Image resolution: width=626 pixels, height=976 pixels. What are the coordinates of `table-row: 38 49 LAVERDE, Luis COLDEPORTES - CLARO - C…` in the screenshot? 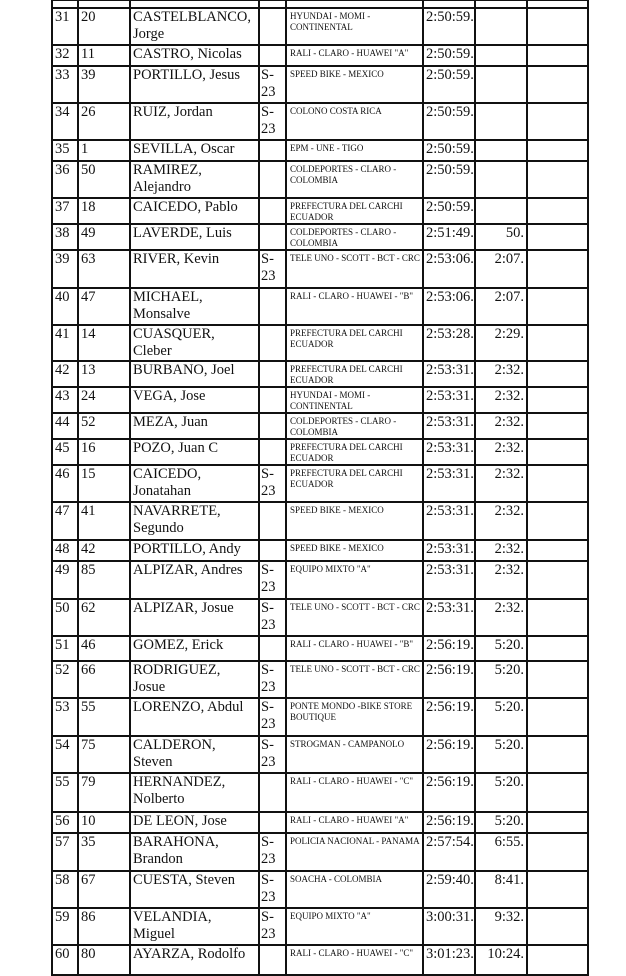 It's located at (320, 237).